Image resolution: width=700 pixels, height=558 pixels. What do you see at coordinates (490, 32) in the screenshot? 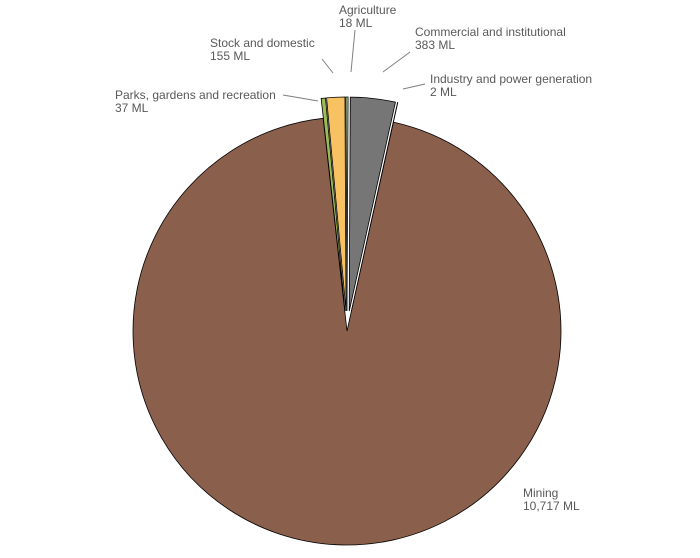
I see `slice-name-label: Commercial and institutional` at bounding box center [490, 32].